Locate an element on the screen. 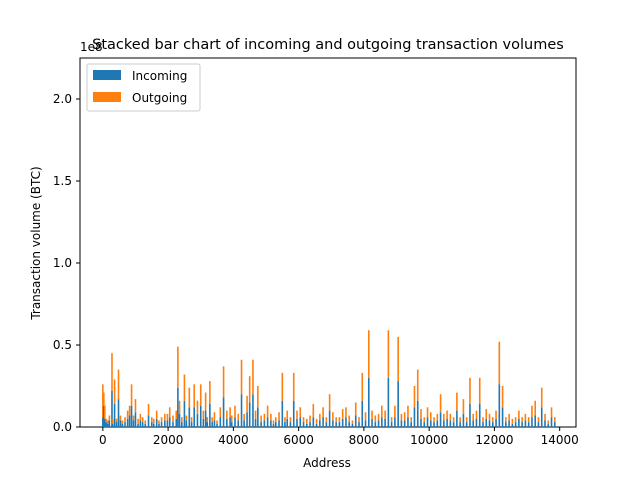 The height and width of the screenshot is (480, 640). bar-series-group is located at coordinates (329, 378).